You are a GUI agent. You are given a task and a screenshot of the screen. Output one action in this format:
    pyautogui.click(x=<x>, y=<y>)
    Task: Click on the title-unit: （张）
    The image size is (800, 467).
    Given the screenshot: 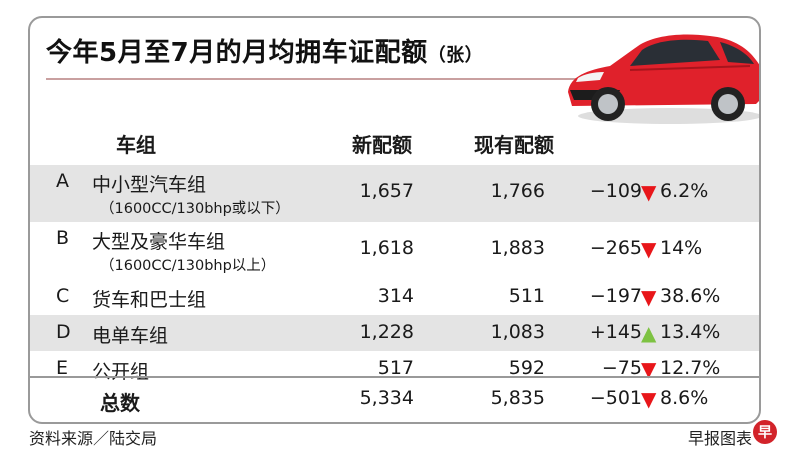 What is the action you would take?
    pyautogui.click(x=455, y=55)
    